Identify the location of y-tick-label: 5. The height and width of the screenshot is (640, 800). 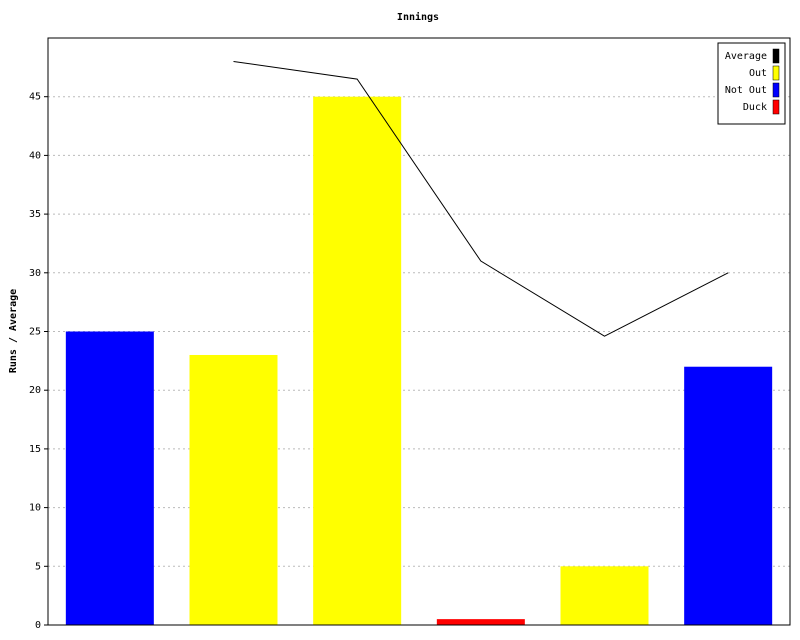
(38, 566).